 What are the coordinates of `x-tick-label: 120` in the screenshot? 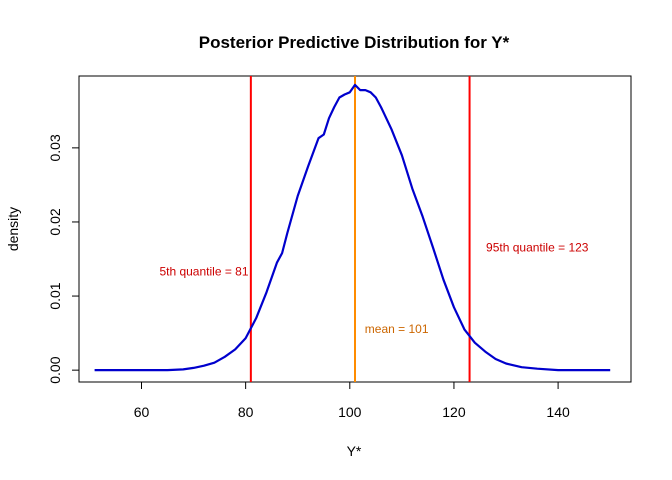 It's located at (454, 412).